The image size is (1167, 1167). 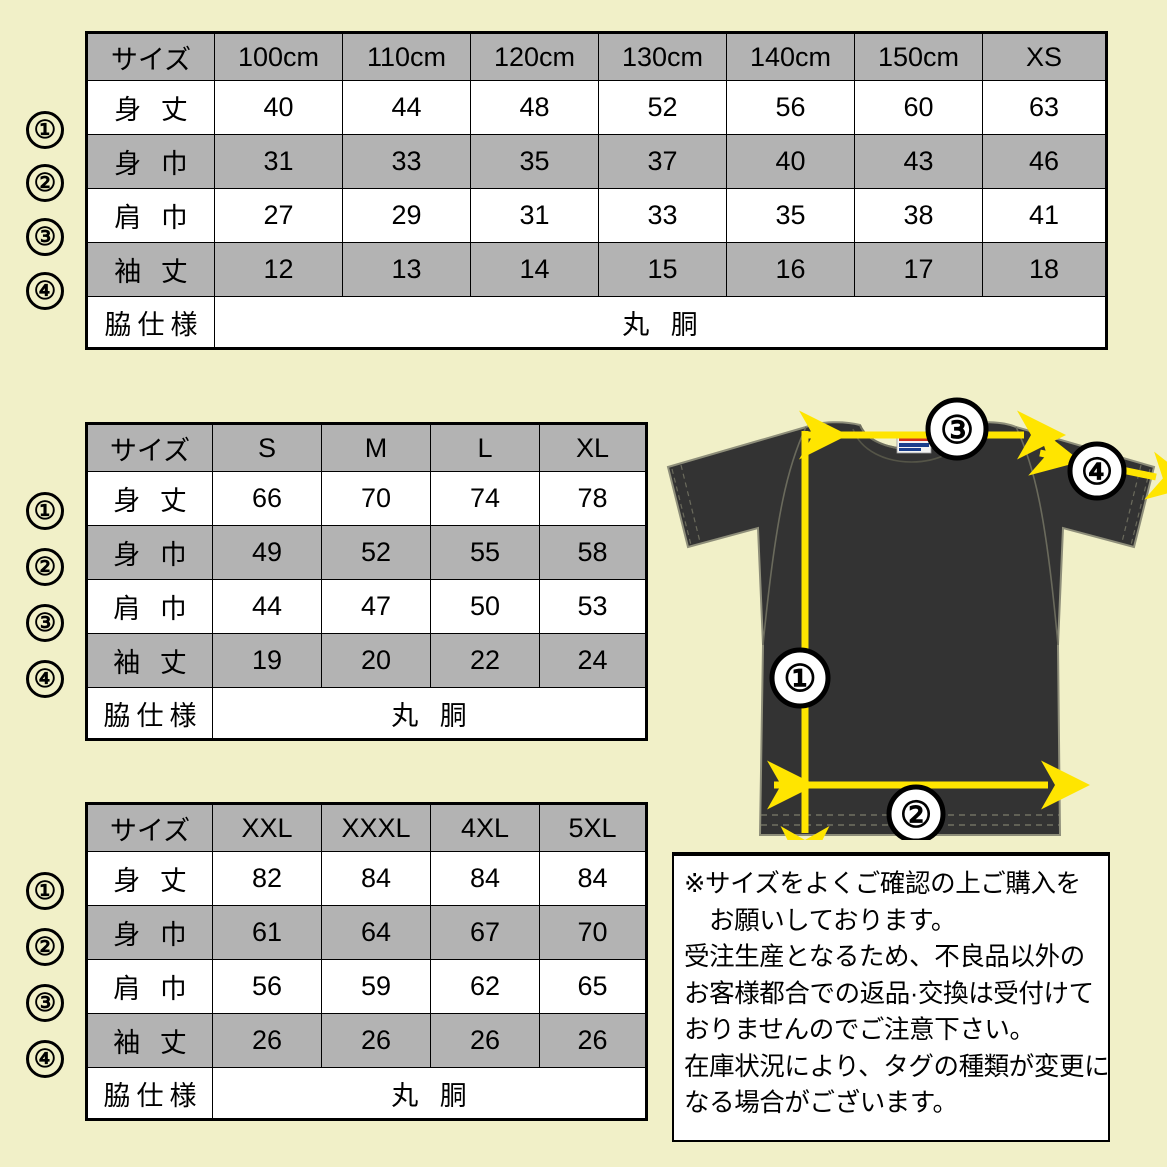 I want to click on table-row: 肩 巾 27 29 31 33 35 38 41, so click(x=596, y=215).